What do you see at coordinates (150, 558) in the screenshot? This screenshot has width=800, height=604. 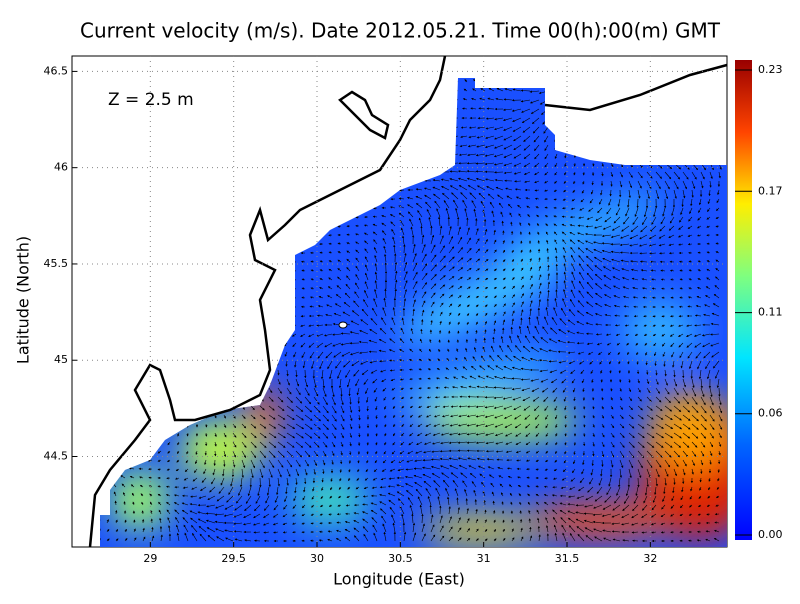 I see `x-tick-label: 29` at bounding box center [150, 558].